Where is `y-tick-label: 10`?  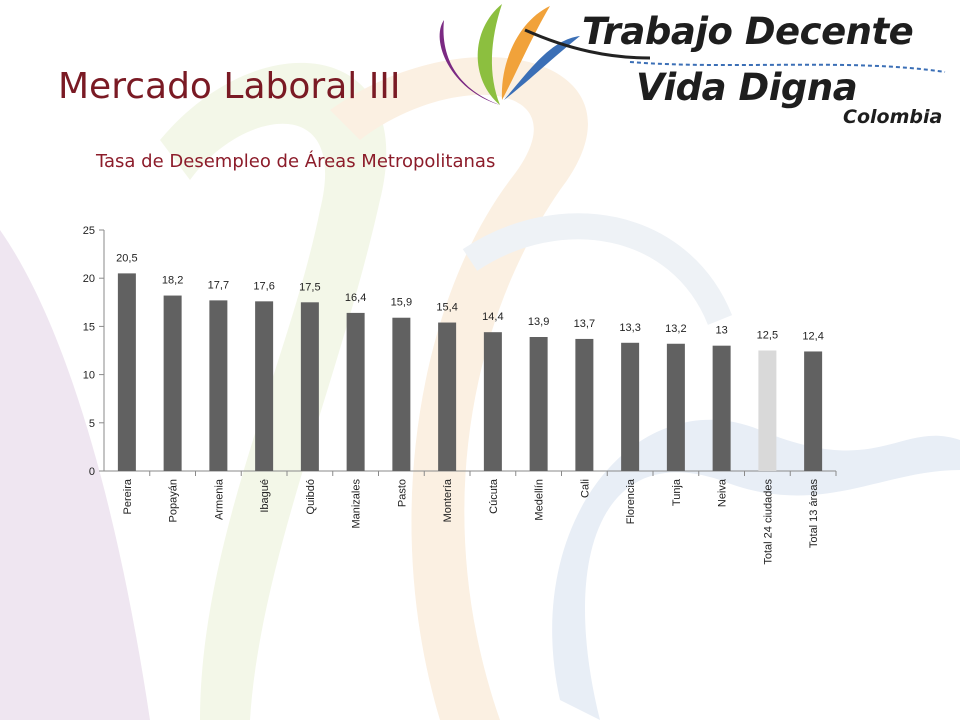
y-tick-label: 10 is located at coordinates (89, 376).